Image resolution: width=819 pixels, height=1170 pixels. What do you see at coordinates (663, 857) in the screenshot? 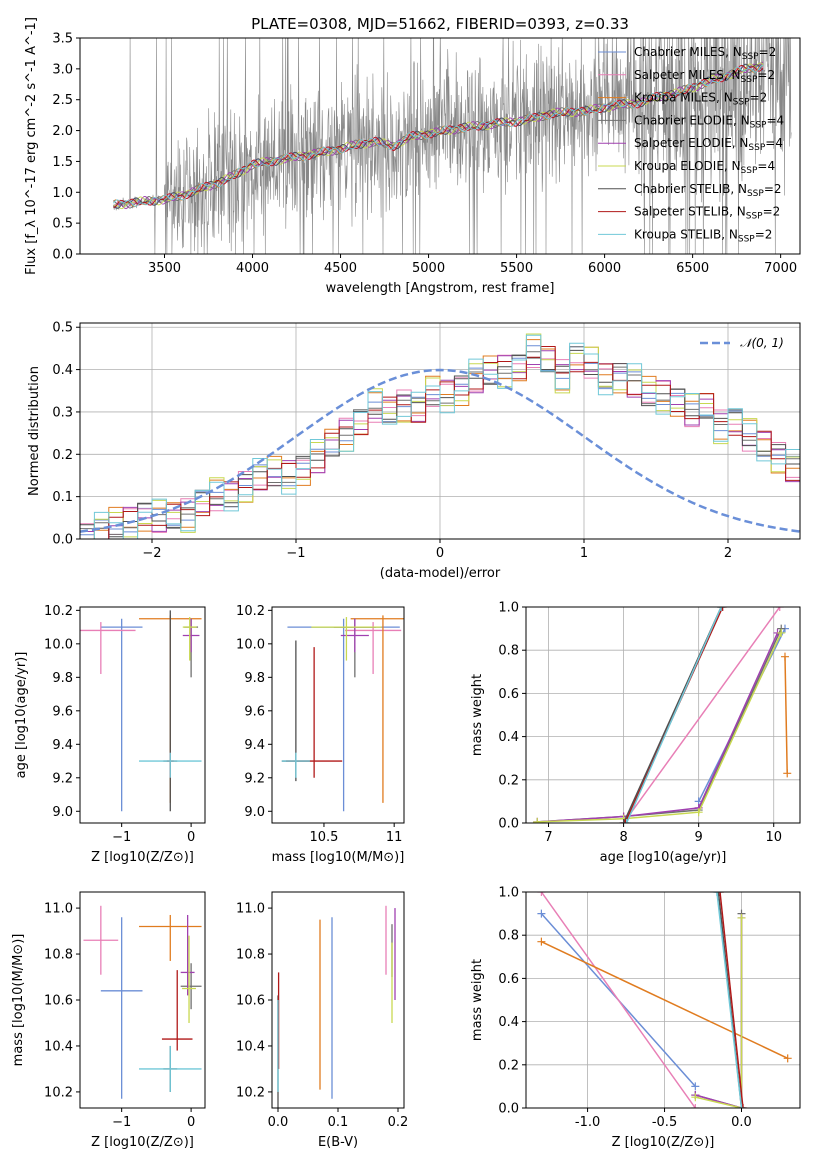
I see `x-axis-label: age [log10(age/yr)]` at bounding box center [663, 857].